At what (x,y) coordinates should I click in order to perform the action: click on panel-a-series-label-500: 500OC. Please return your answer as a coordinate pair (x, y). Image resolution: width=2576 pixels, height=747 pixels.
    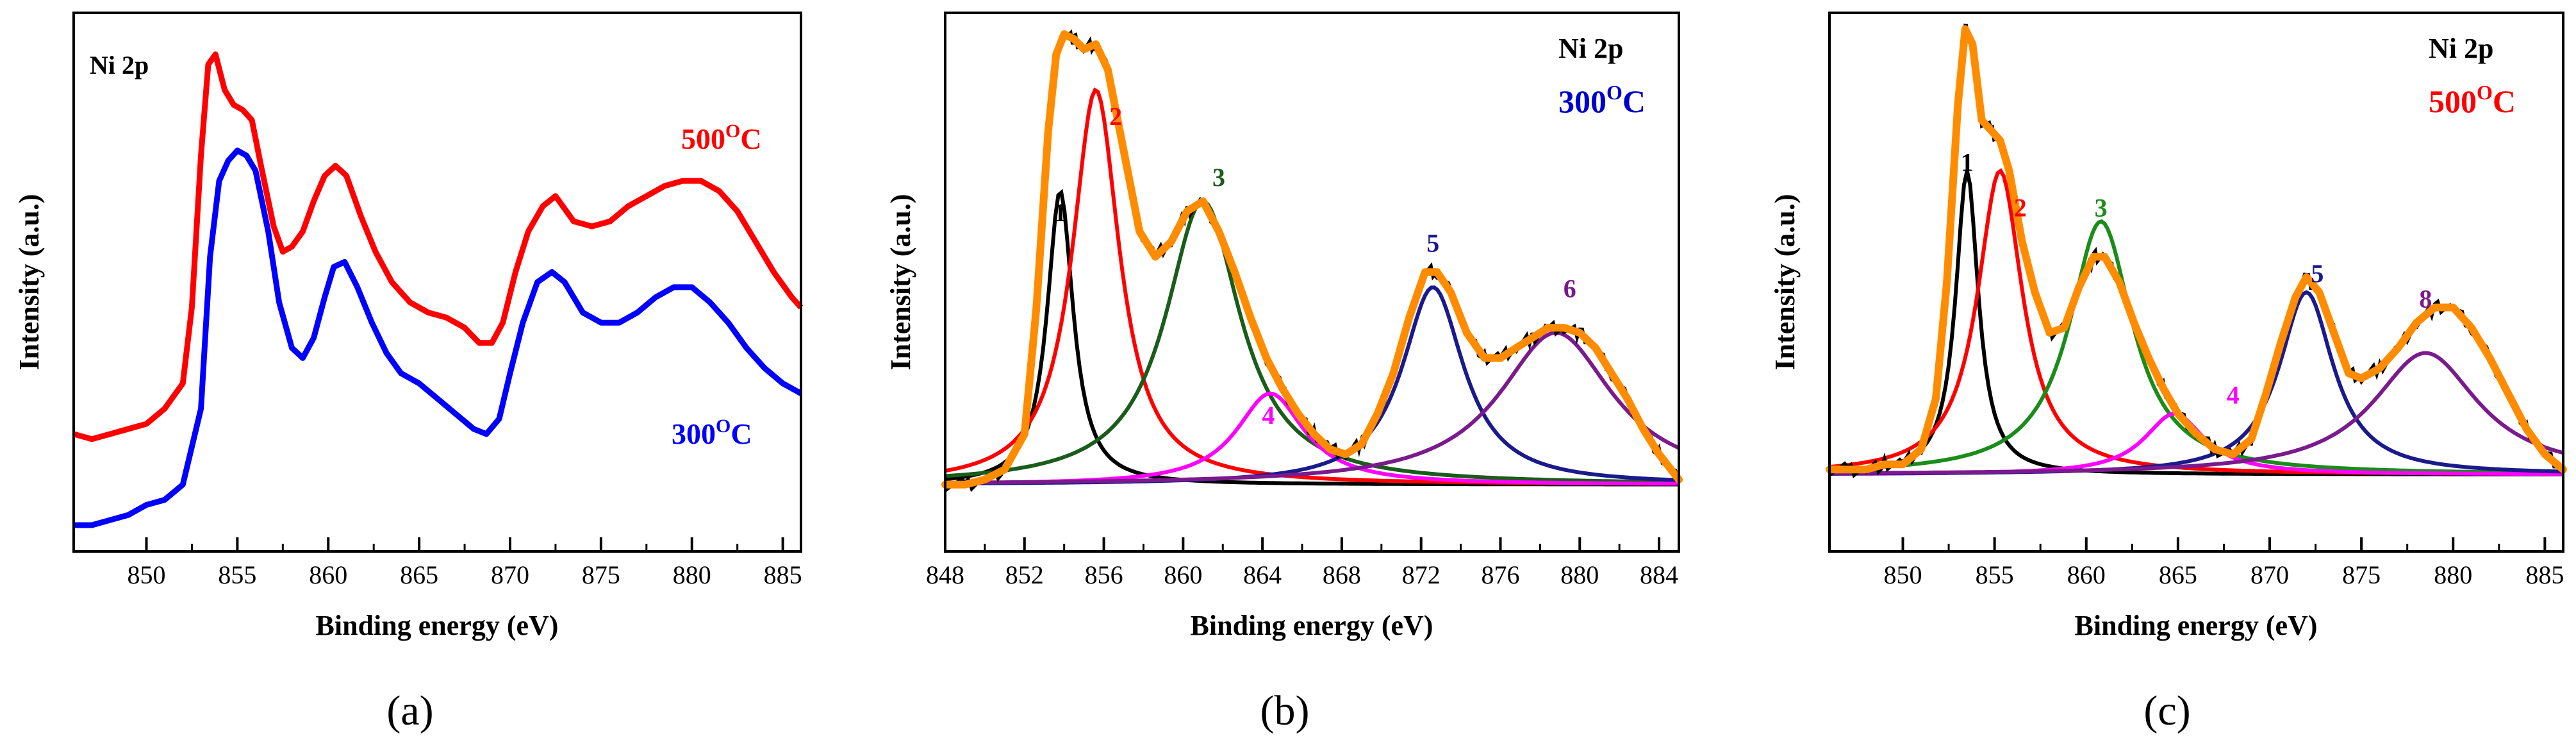
    Looking at the image, I should click on (721, 138).